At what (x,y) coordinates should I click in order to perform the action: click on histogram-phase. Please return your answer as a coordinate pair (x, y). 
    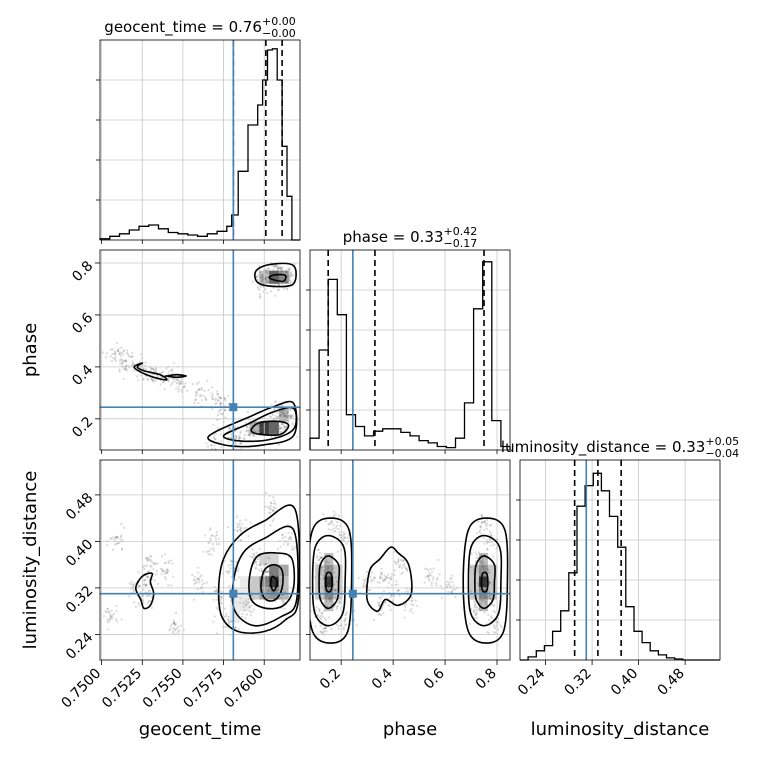
    Looking at the image, I should click on (410, 355).